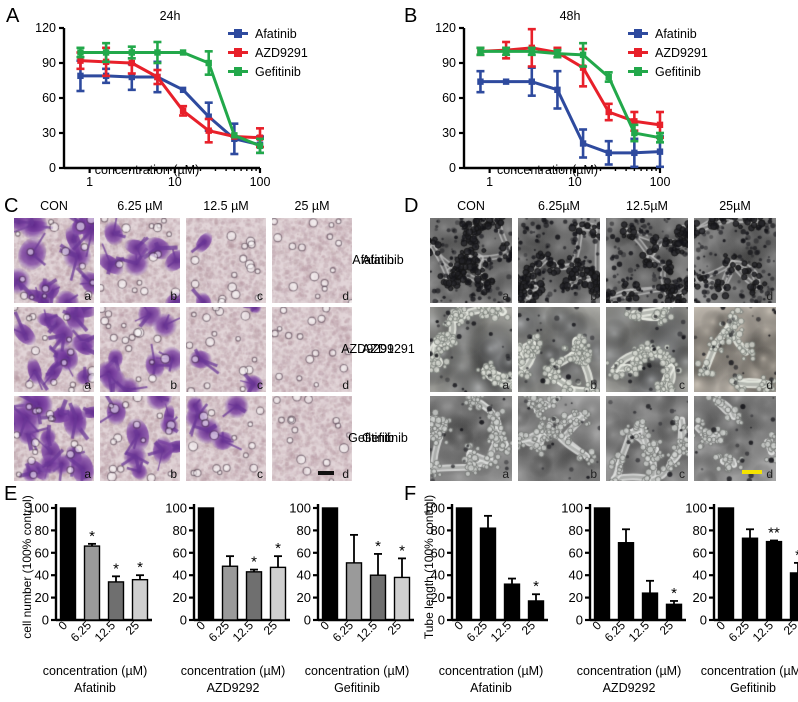 The image size is (798, 702). Describe the element at coordinates (54, 349) in the screenshot. I see `panel-c-micrograph-r1-c0: a` at that location.